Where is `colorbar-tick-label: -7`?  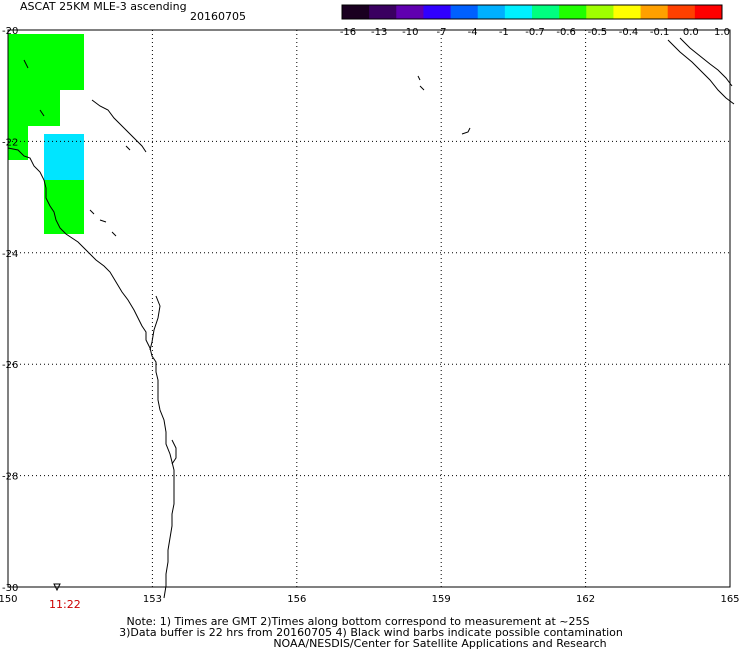
colorbar-tick-label: -7 is located at coordinates (442, 32).